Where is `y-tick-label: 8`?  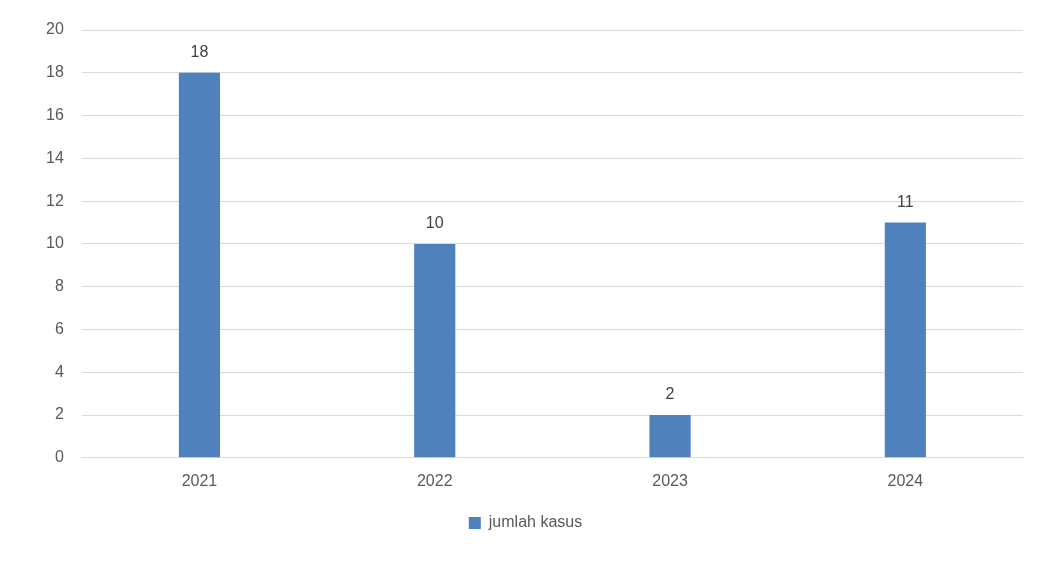 y-tick-label: 8 is located at coordinates (59, 286).